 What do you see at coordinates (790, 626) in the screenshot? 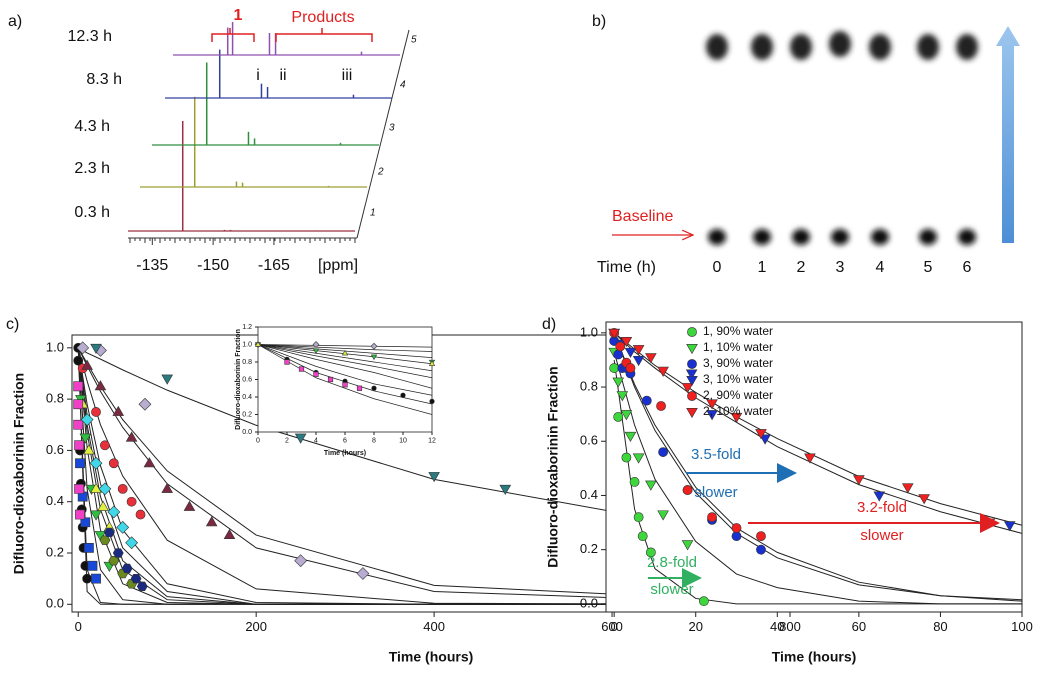
I see `x-tick-label: 800` at bounding box center [790, 626].